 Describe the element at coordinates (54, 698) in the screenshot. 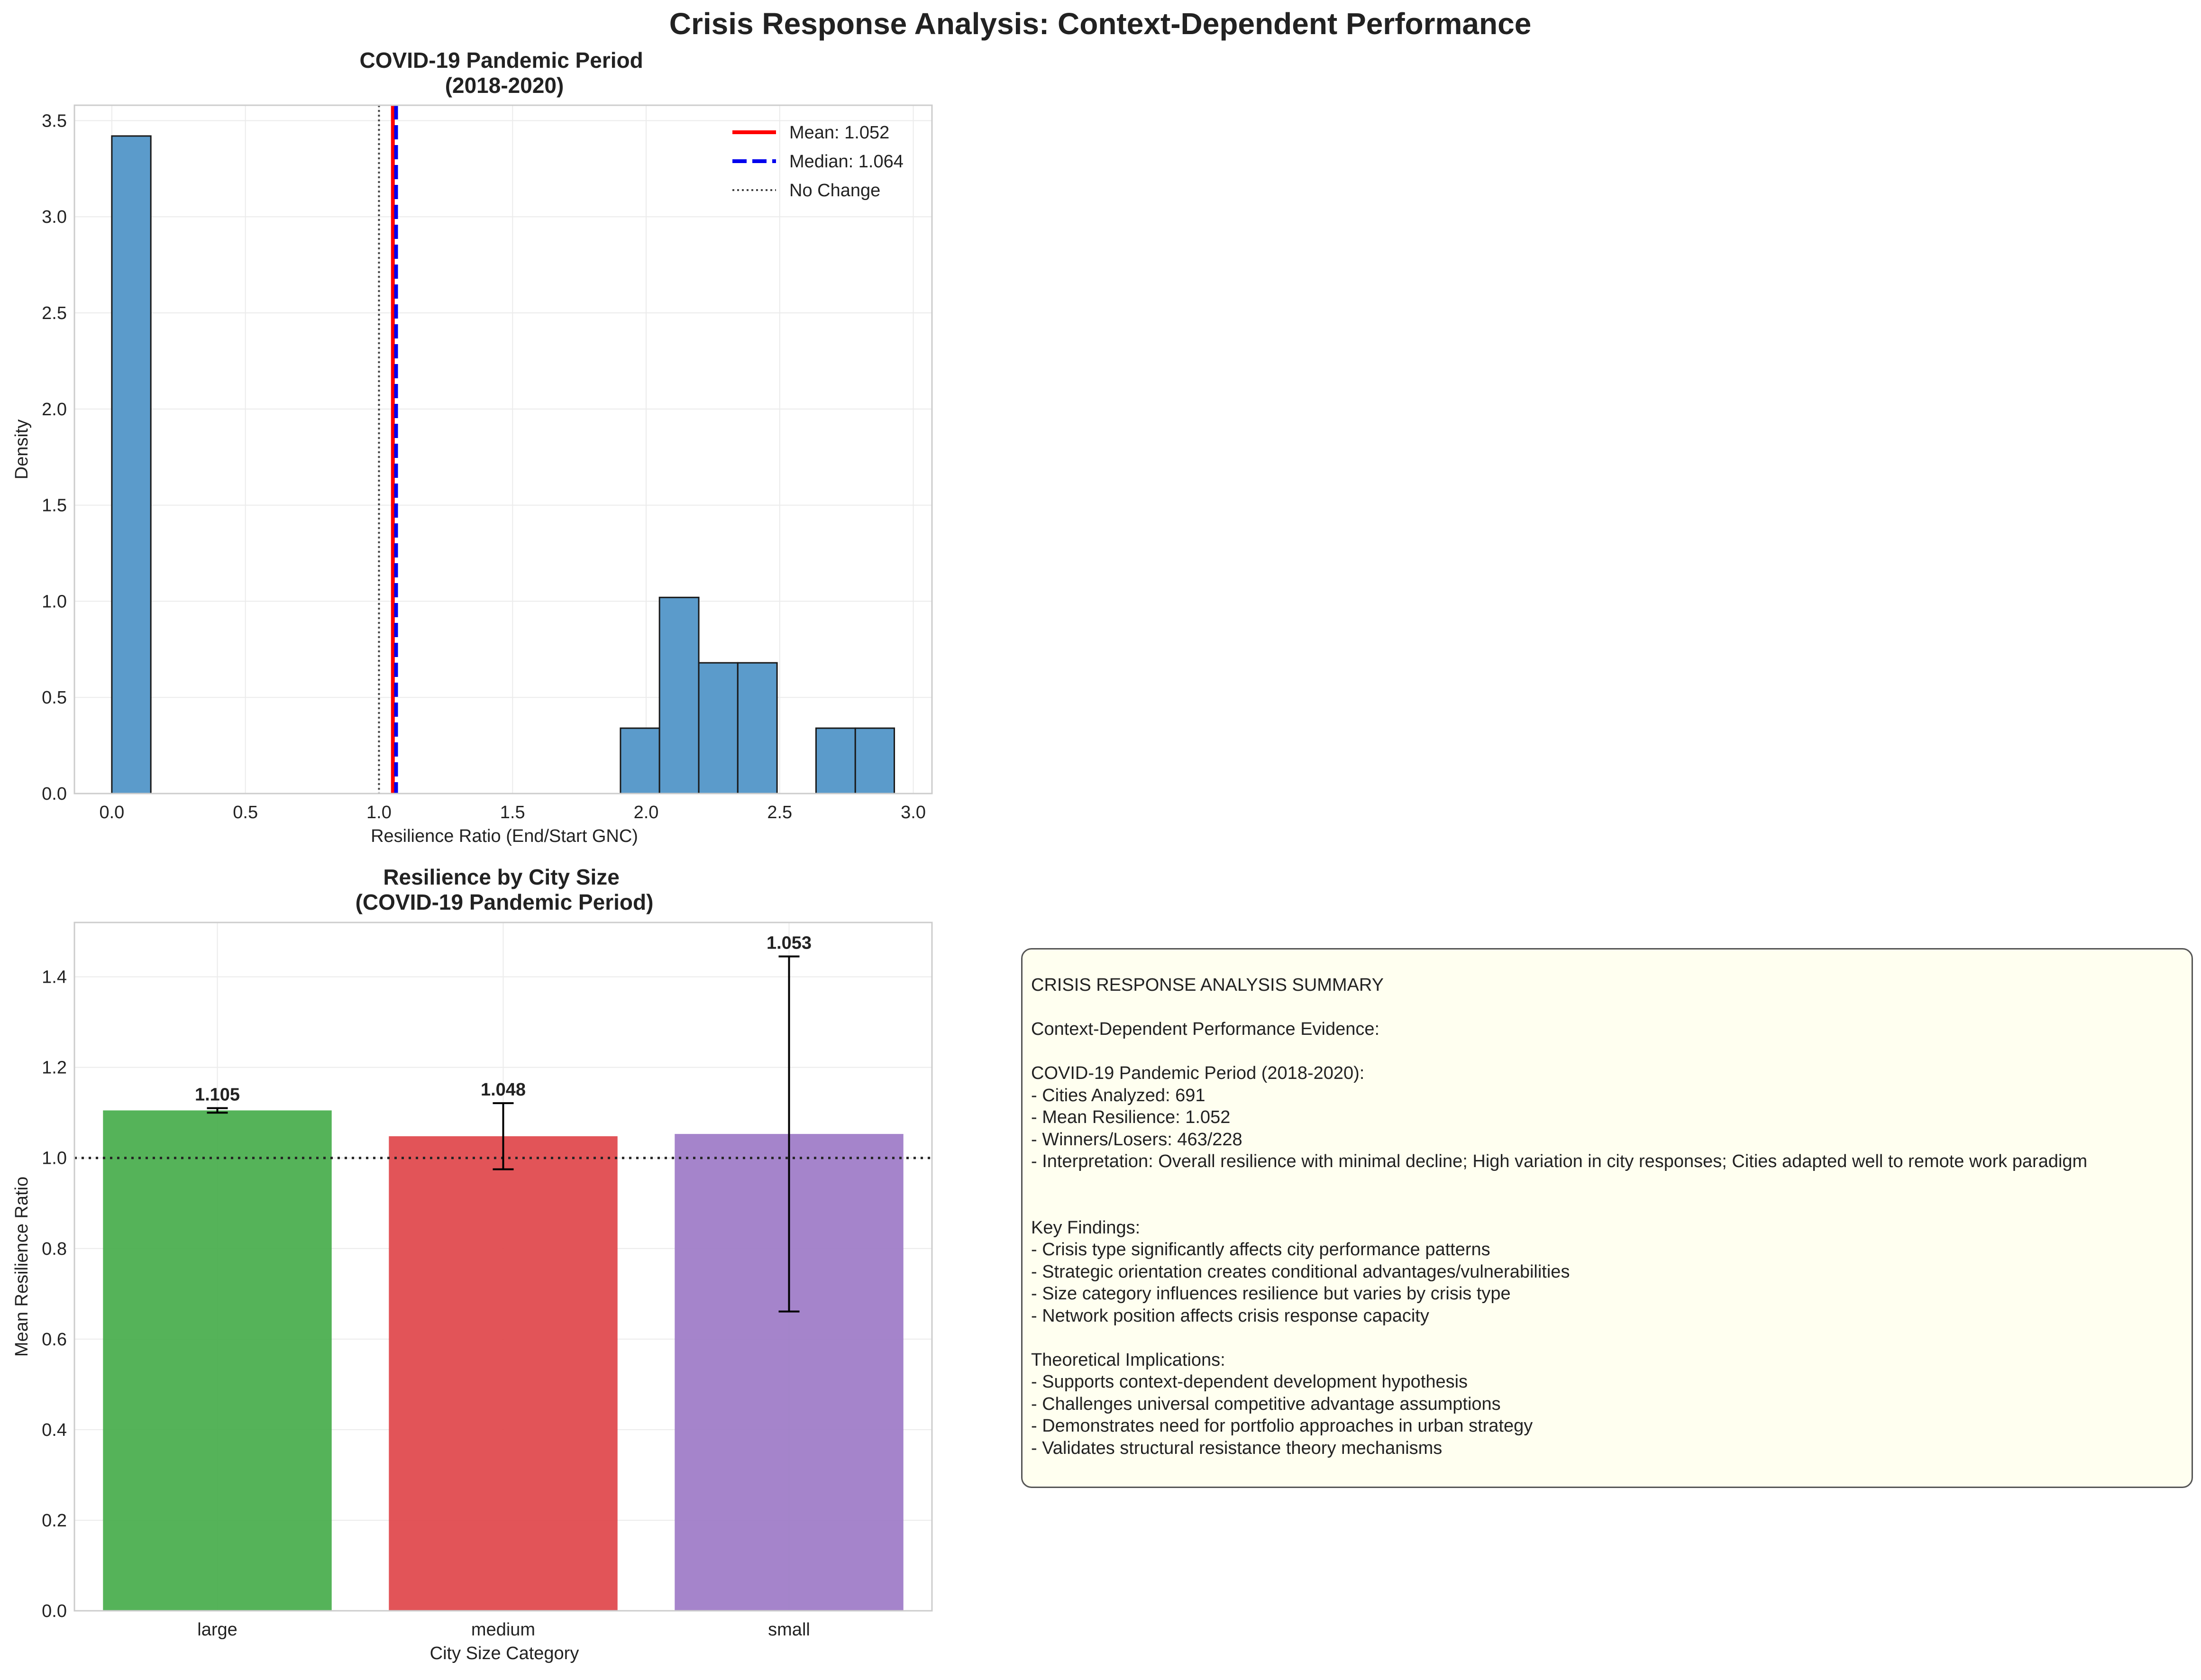

I see `histogram-y-tick-label: 0.5` at that location.